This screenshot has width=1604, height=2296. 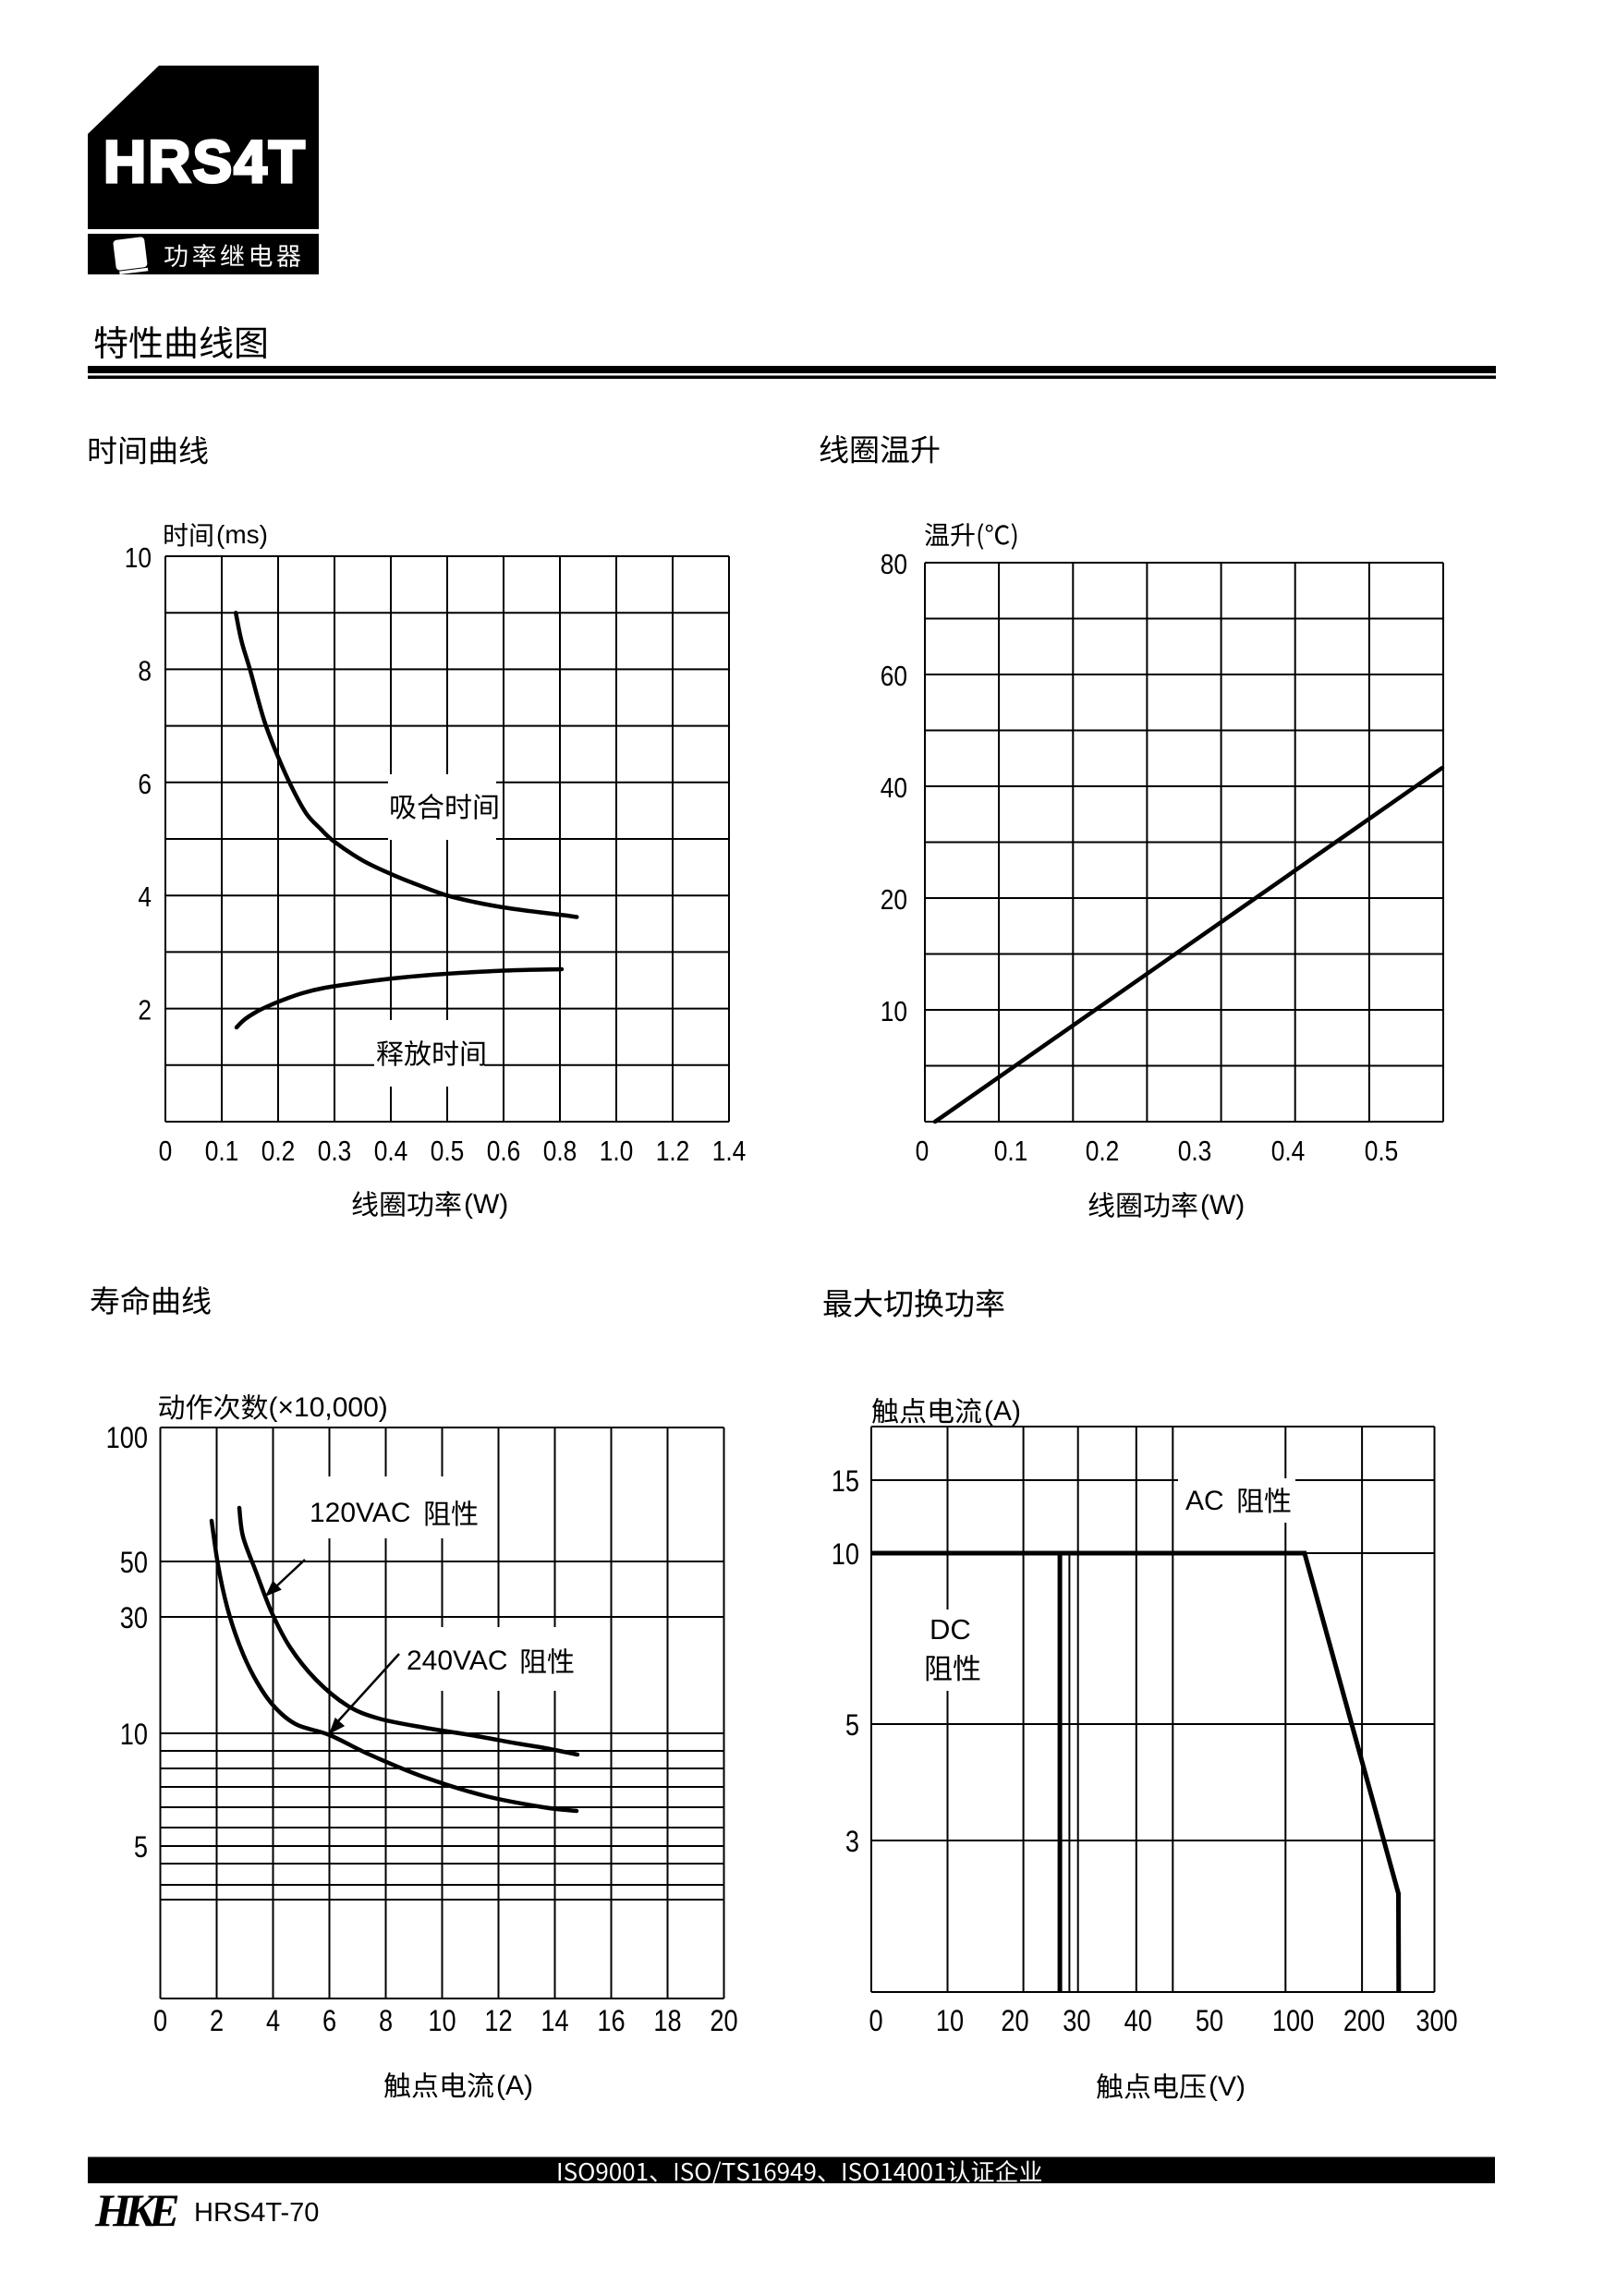 What do you see at coordinates (560, 1151) in the screenshot?
I see `svg-text: 0.8` at bounding box center [560, 1151].